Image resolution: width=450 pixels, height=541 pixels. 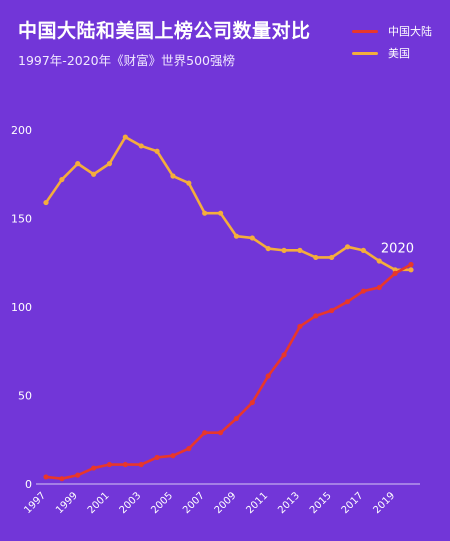 What do you see at coordinates (164, 31) in the screenshot?
I see `chart-title: 中国大陆和美国上榜公司数量对比` at bounding box center [164, 31].